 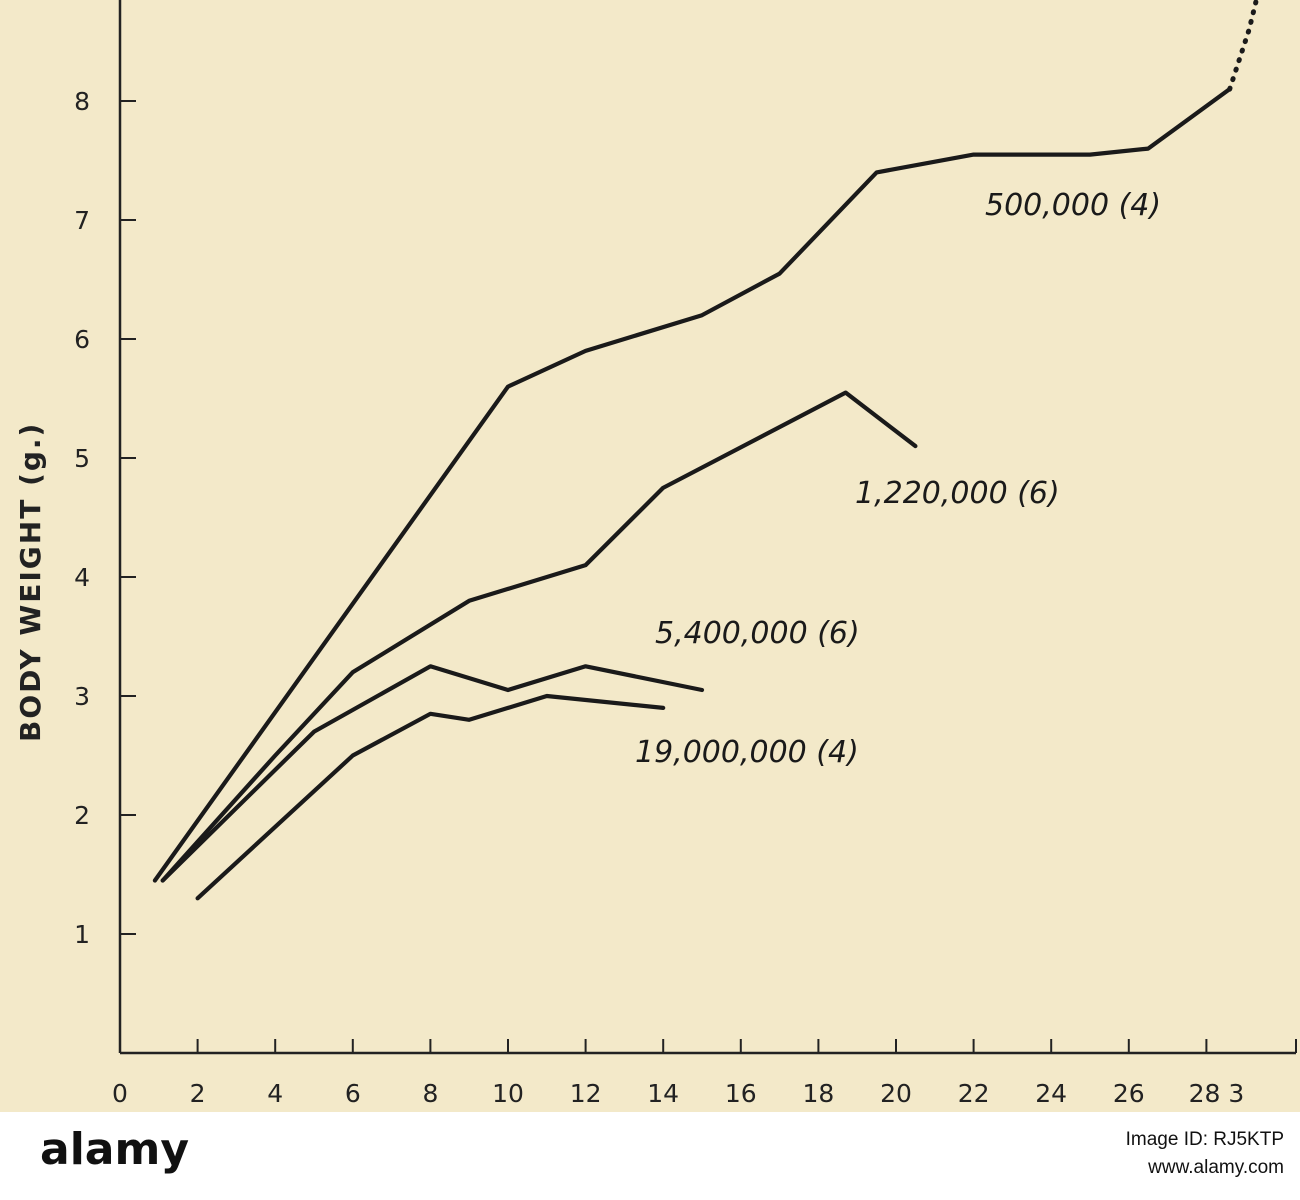 I want to click on x-tick-label: 8, so click(x=430, y=1093).